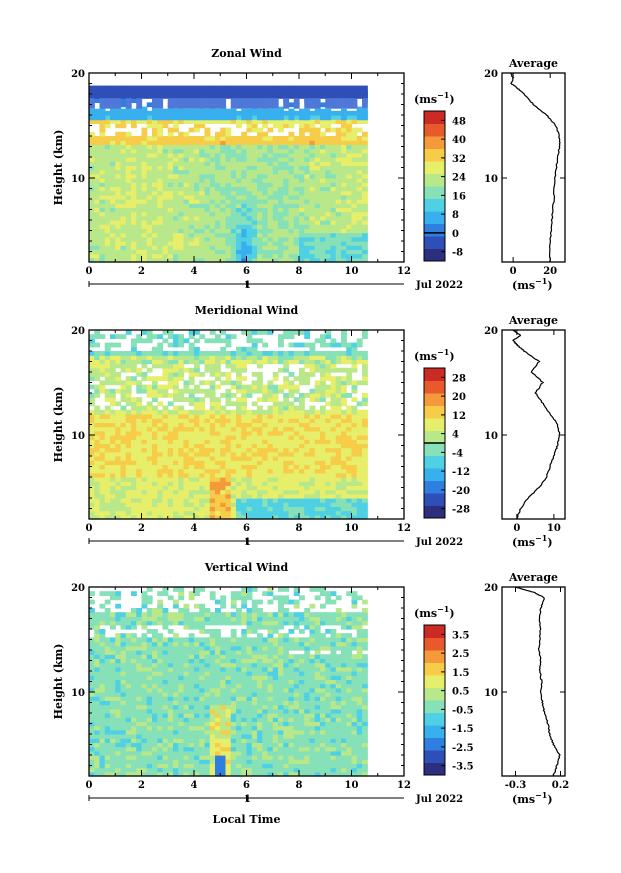 The height and width of the screenshot is (873, 621). I want to click on y-axis-label: Height (km), so click(58, 425).